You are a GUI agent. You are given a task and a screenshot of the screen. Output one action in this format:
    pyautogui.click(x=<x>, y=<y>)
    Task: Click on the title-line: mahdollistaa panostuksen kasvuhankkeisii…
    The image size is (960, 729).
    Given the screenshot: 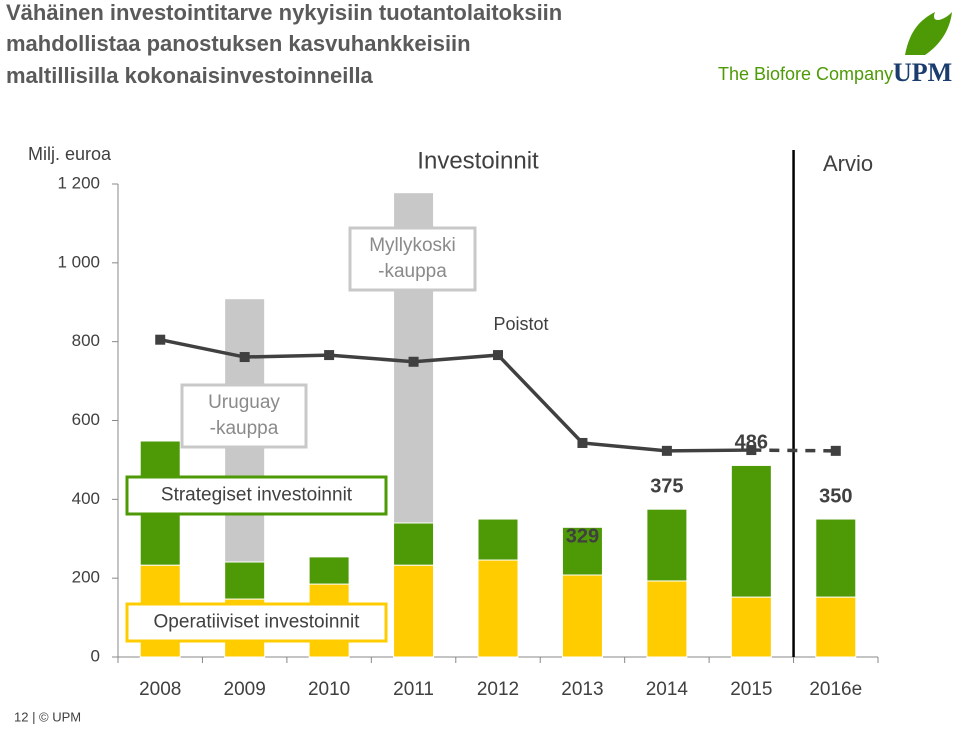 What is the action you would take?
    pyautogui.click(x=238, y=43)
    